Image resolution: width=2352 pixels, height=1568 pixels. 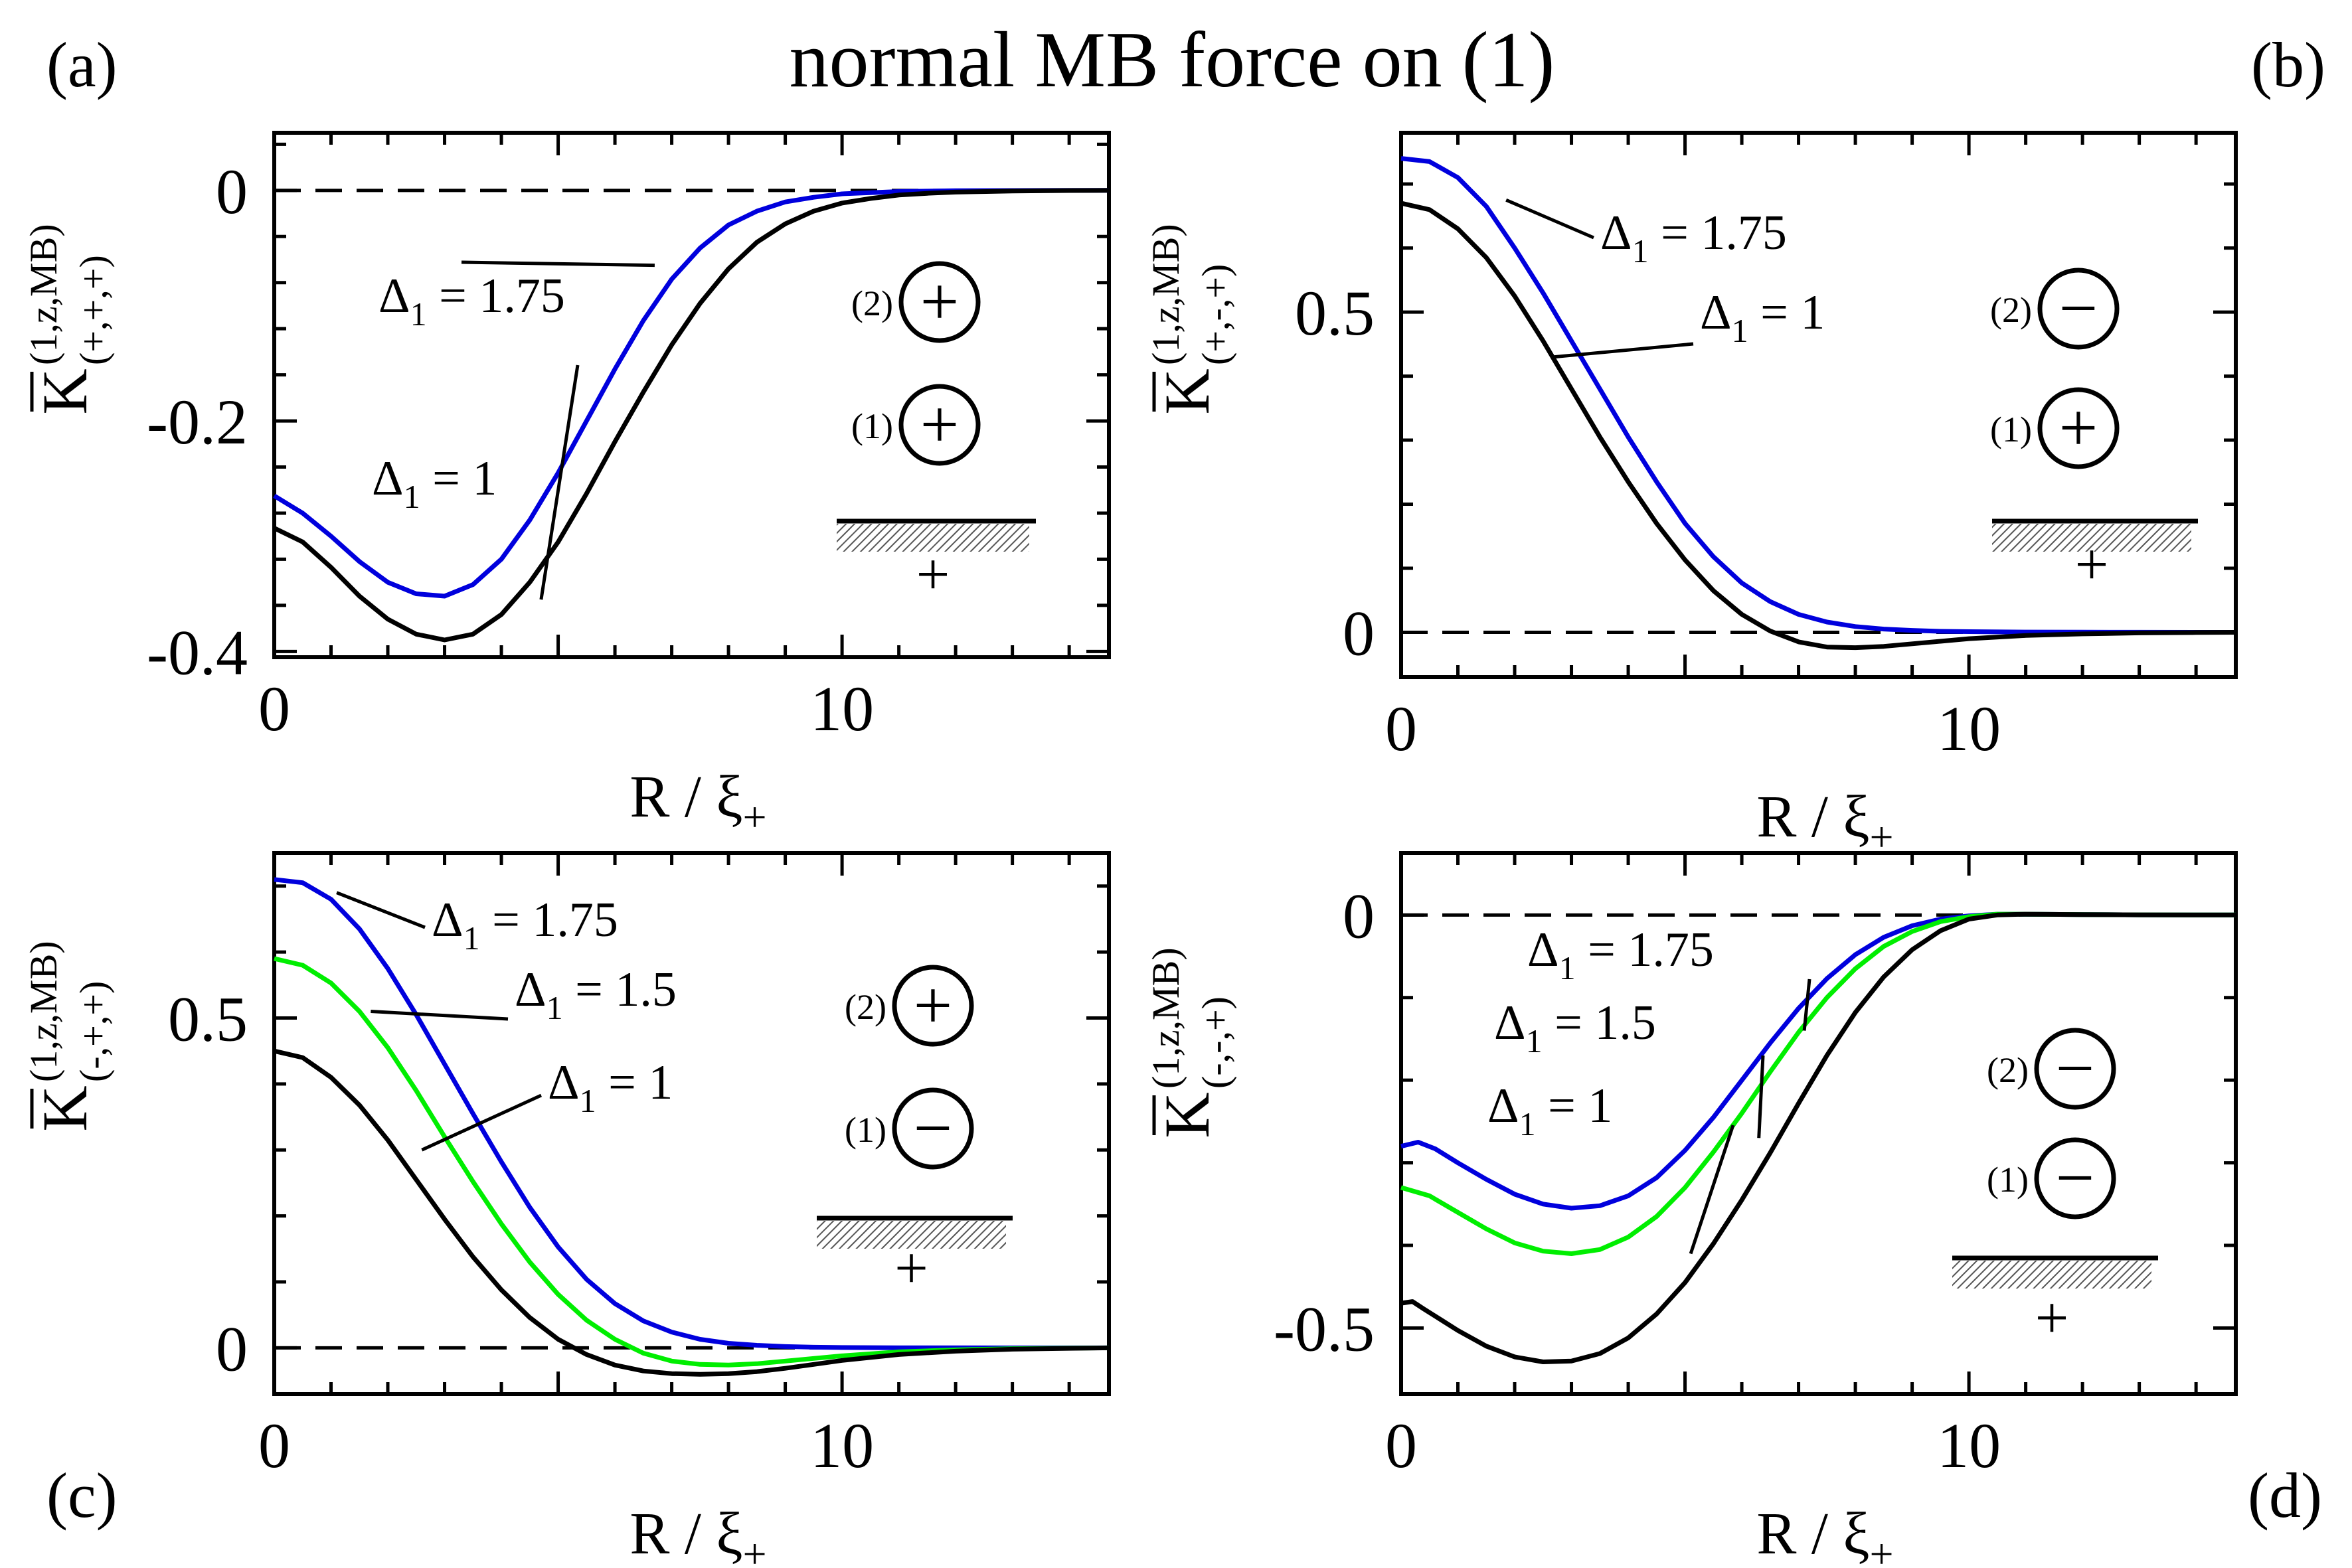 I want to click on y-axis-label: K(1,z,MB) (+,-,+), so click(x=1190, y=319).